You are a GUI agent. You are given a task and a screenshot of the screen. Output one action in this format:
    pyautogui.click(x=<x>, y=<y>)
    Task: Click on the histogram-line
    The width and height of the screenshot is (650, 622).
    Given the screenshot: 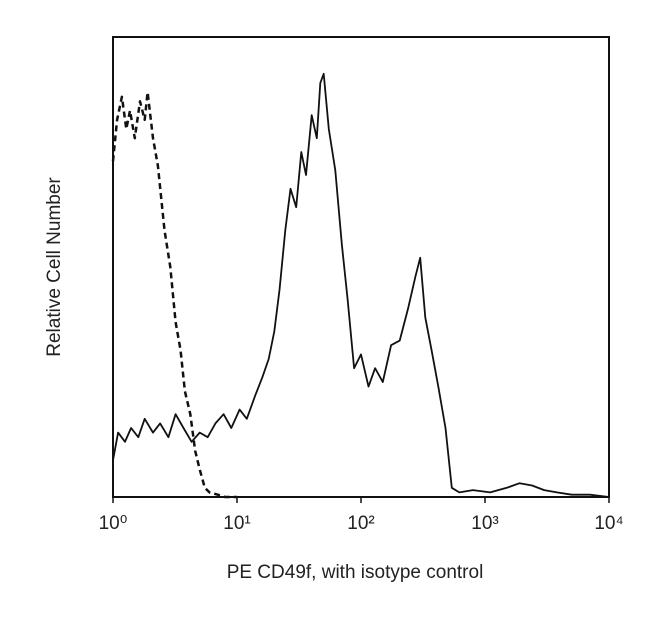 What is the action you would take?
    pyautogui.click(x=174, y=294)
    